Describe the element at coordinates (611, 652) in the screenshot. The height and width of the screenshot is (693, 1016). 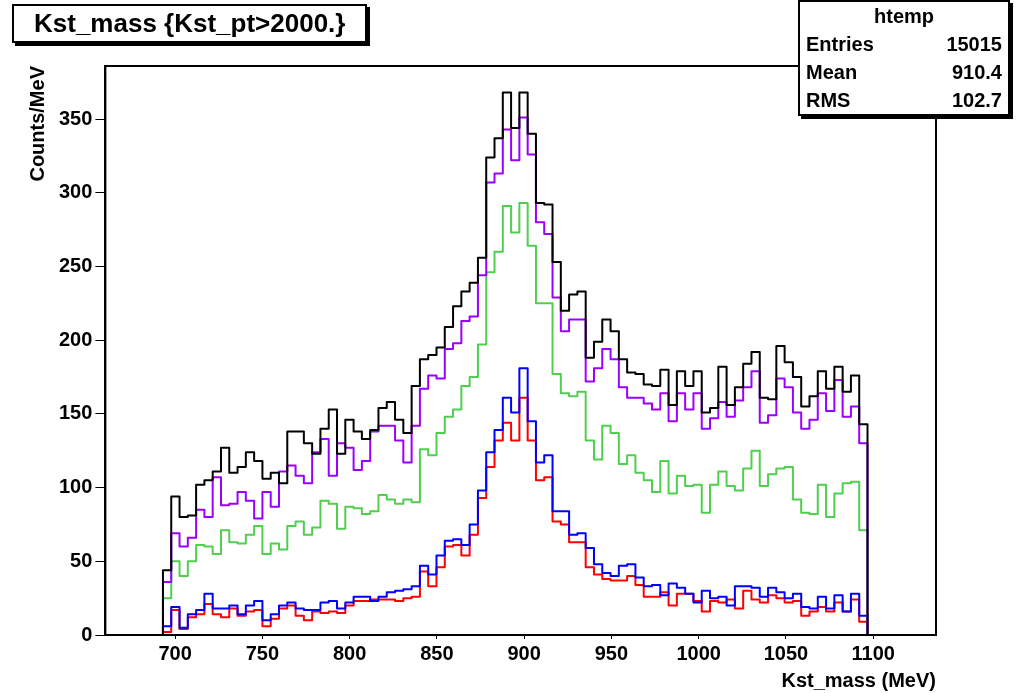
I see `x-tick-label: 950` at that location.